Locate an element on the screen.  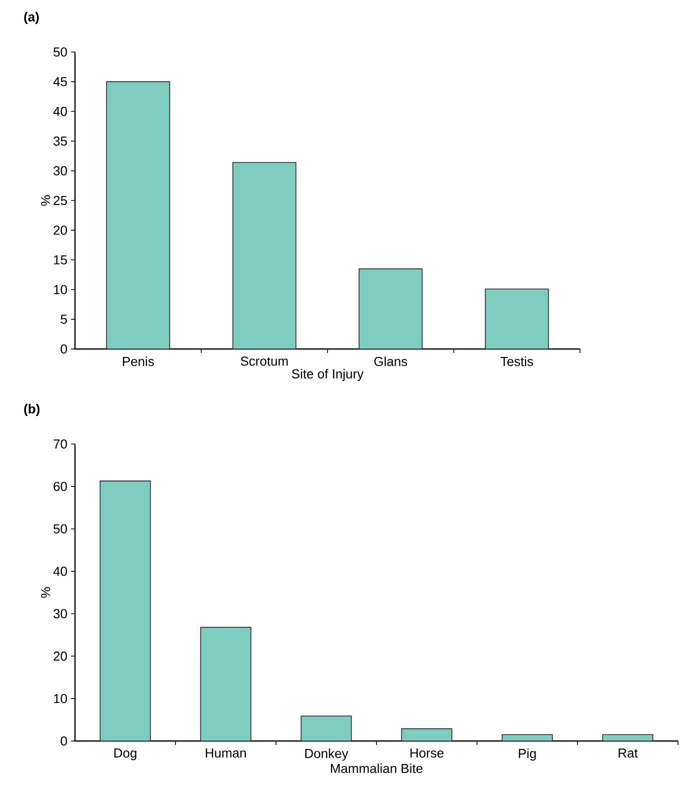
y-tick-label: 35 is located at coordinates (60, 141).